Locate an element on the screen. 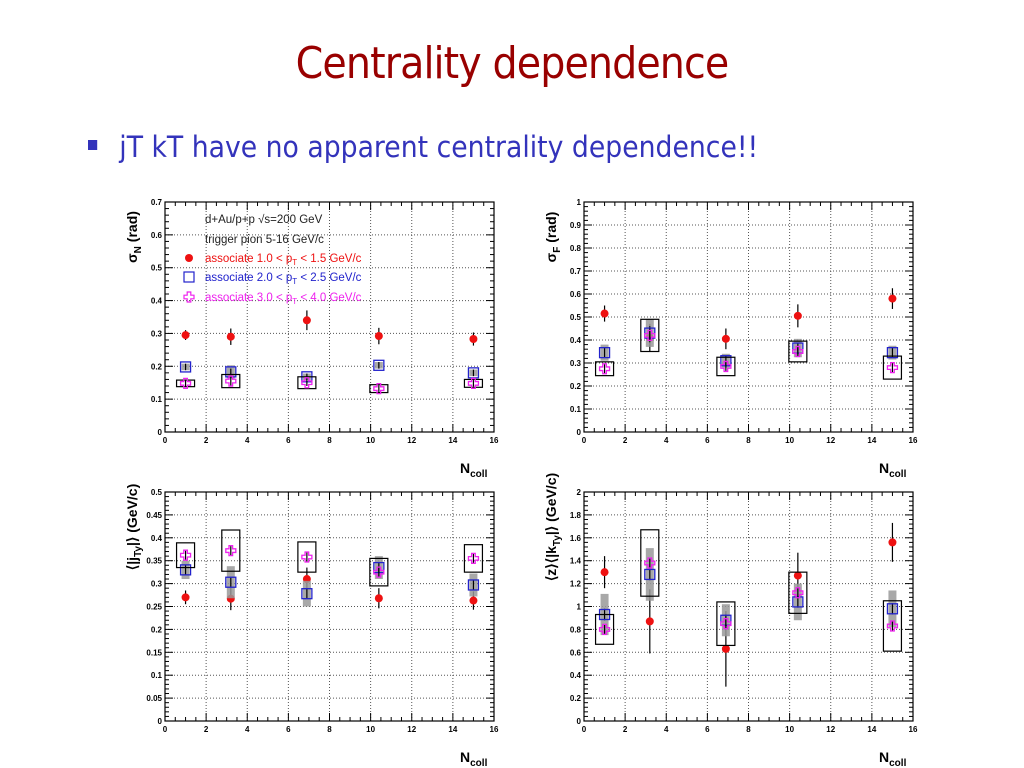  y-tick-label: 0.25 is located at coordinates (154, 607).